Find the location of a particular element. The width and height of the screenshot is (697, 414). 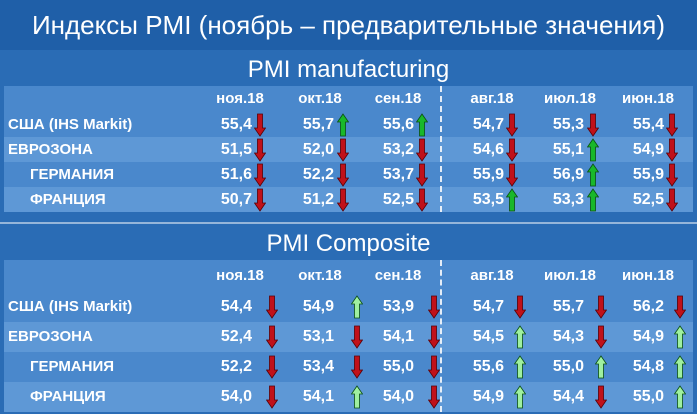

value-cell: 54,0 is located at coordinates (236, 396).